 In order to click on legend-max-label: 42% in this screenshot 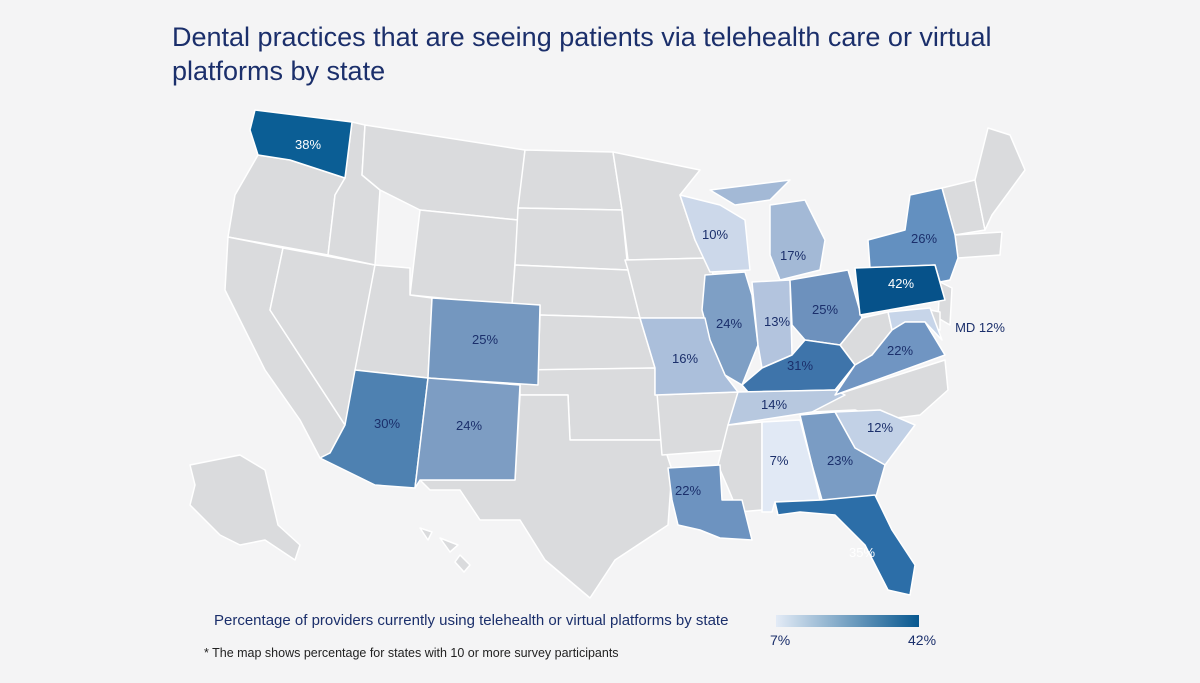, I will do `click(922, 640)`.